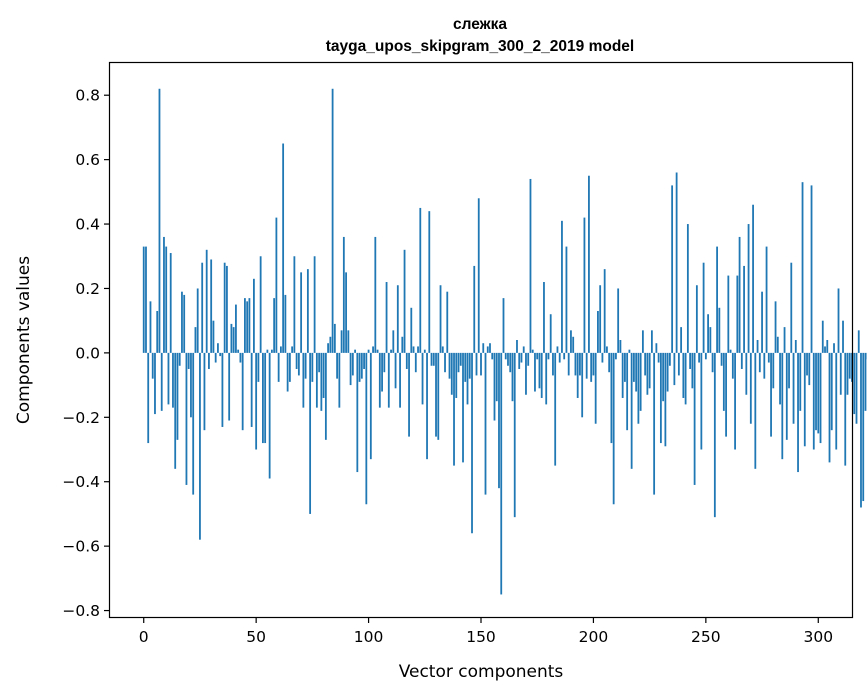 The width and height of the screenshot is (867, 700). Describe the element at coordinates (81, 547) in the screenshot. I see `y-tick-label: −0.6` at that location.